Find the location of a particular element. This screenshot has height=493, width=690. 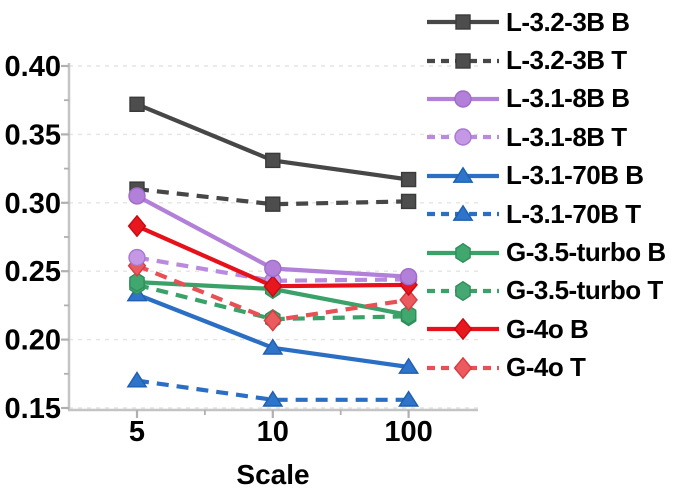

legend-item-g-3-5-turbo-b: G-3.5-turbo B is located at coordinates (546, 252).